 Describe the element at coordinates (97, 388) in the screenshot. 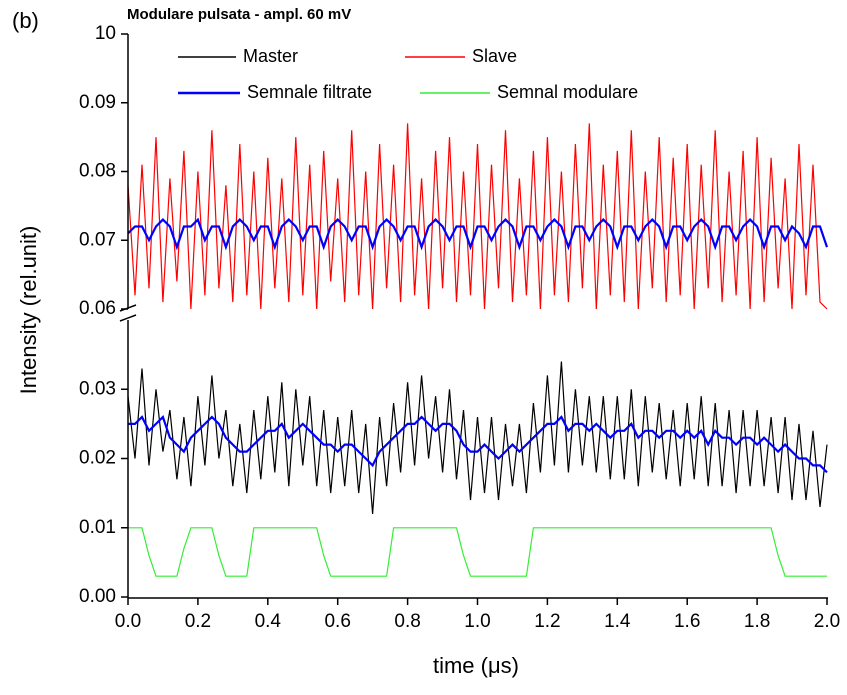

I see `y-tick-label: 0.03` at that location.